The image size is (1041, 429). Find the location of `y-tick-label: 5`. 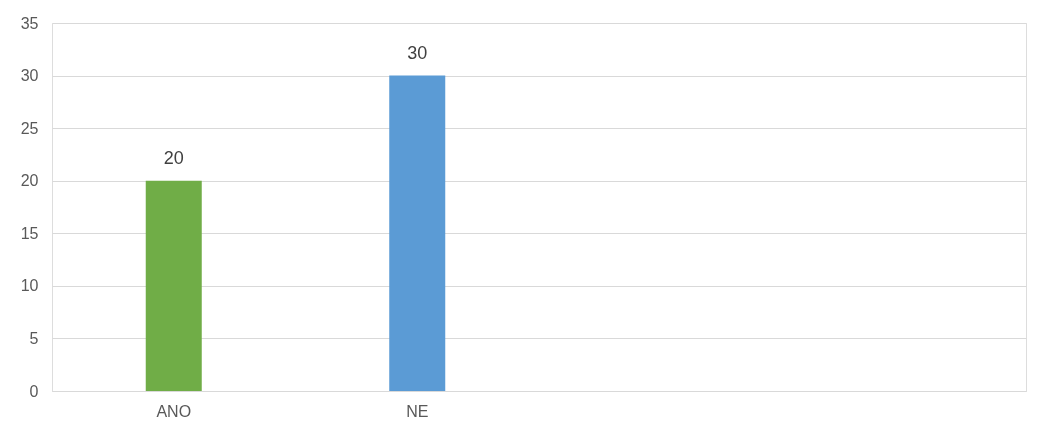

y-tick-label: 5 is located at coordinates (34, 338).